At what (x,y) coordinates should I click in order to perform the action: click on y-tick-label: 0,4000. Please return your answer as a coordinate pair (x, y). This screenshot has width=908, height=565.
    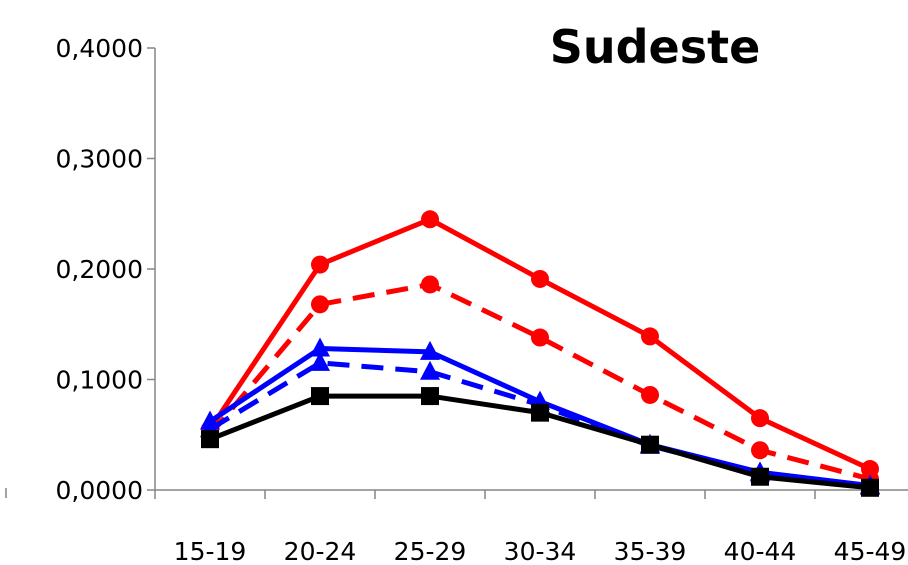
    Looking at the image, I should click on (99, 48).